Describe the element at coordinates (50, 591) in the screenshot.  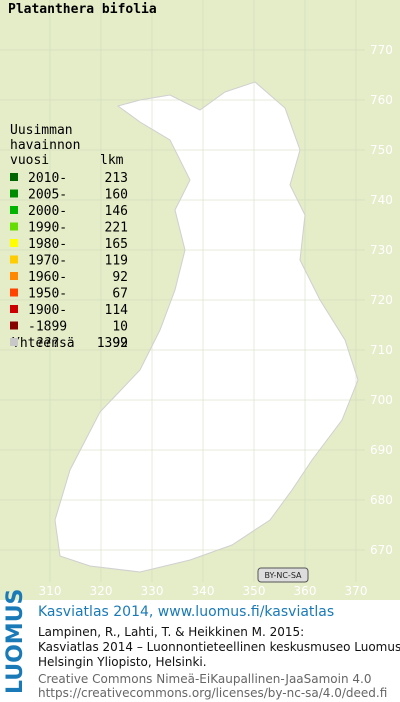
I see `x-axis-label: 310` at that location.